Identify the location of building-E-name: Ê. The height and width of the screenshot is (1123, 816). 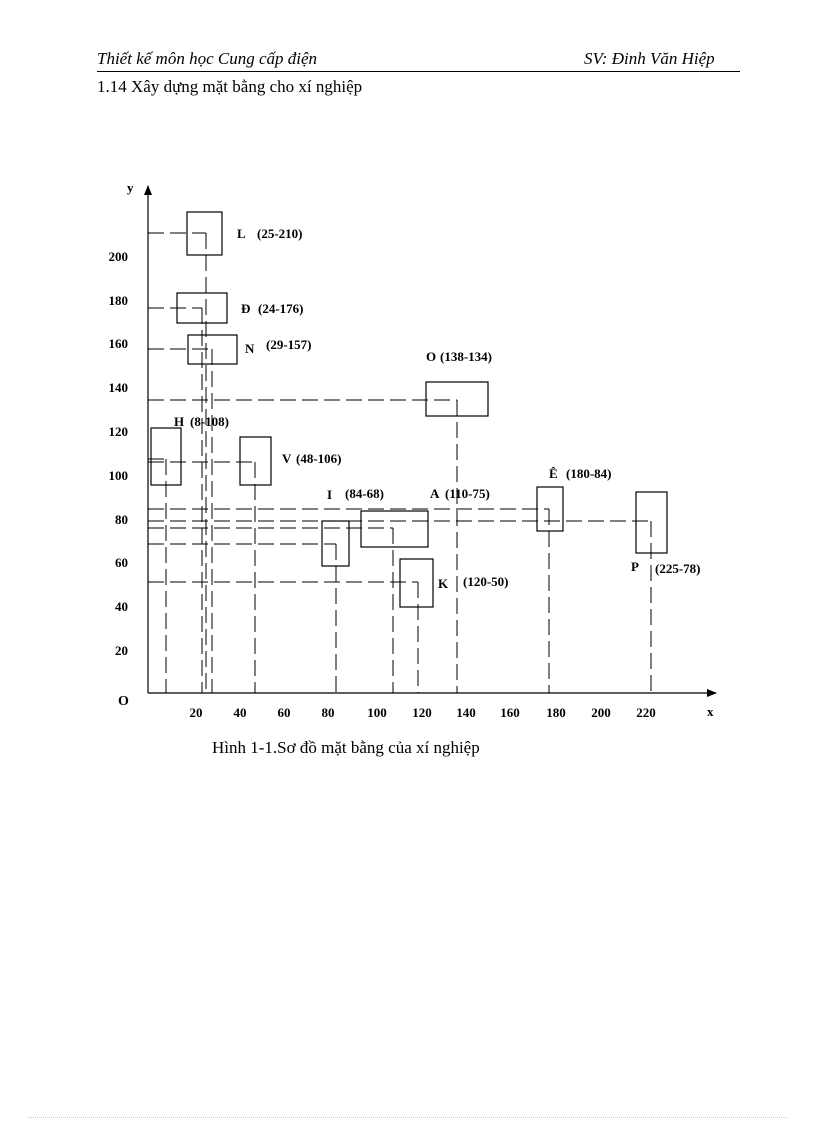
(553, 473).